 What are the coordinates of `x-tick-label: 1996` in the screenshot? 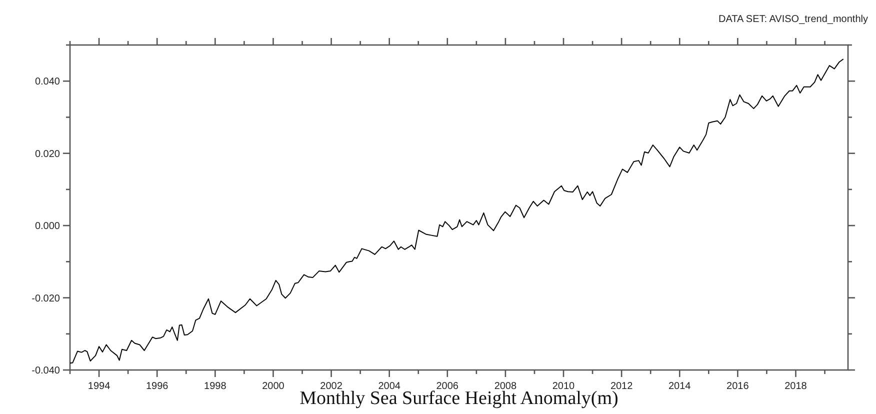 It's located at (157, 386).